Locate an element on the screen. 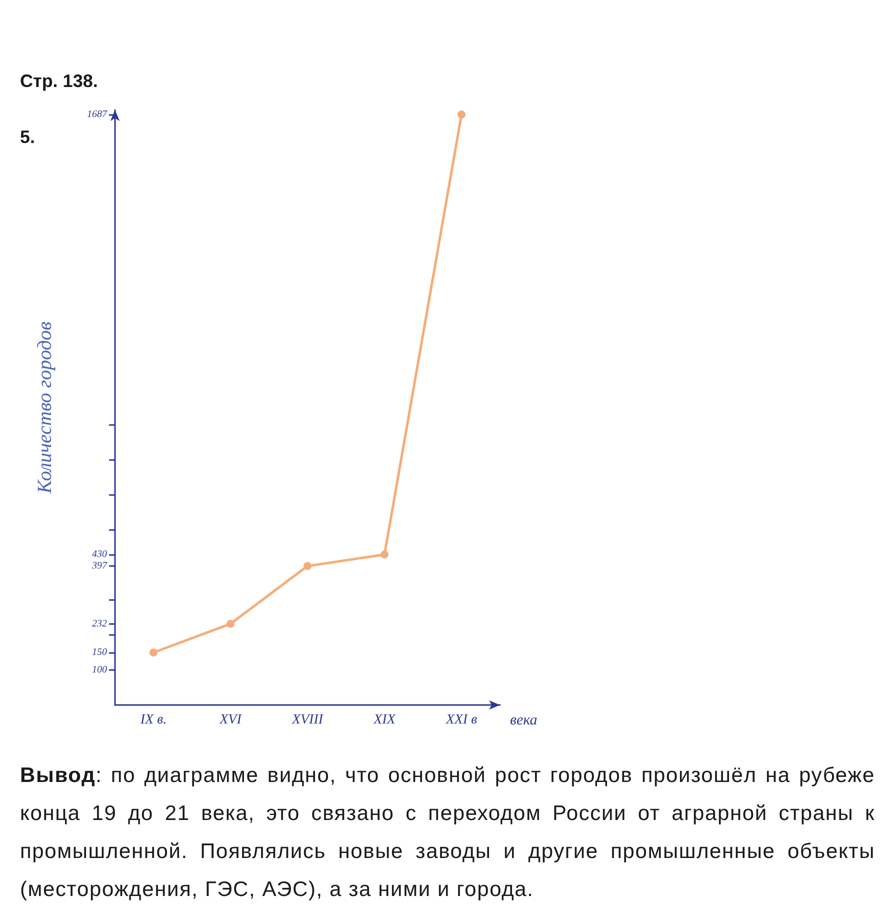  y-tick-label: 397 is located at coordinates (99, 566).